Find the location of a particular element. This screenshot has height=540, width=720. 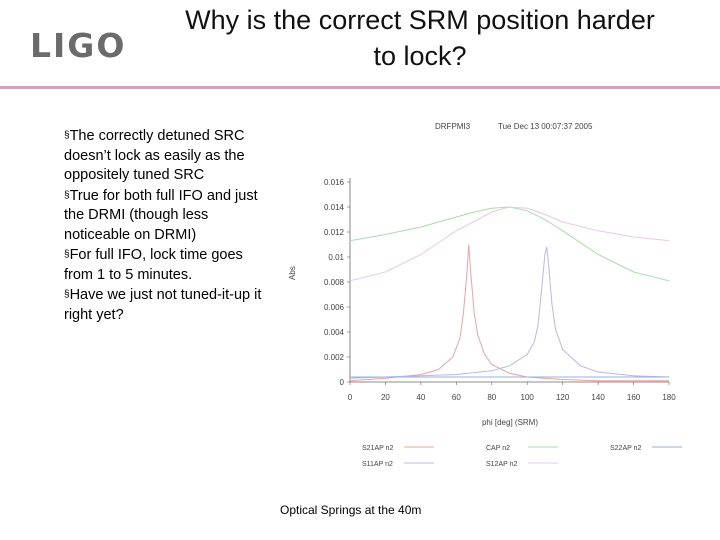

title-divider is located at coordinates (360, 87).